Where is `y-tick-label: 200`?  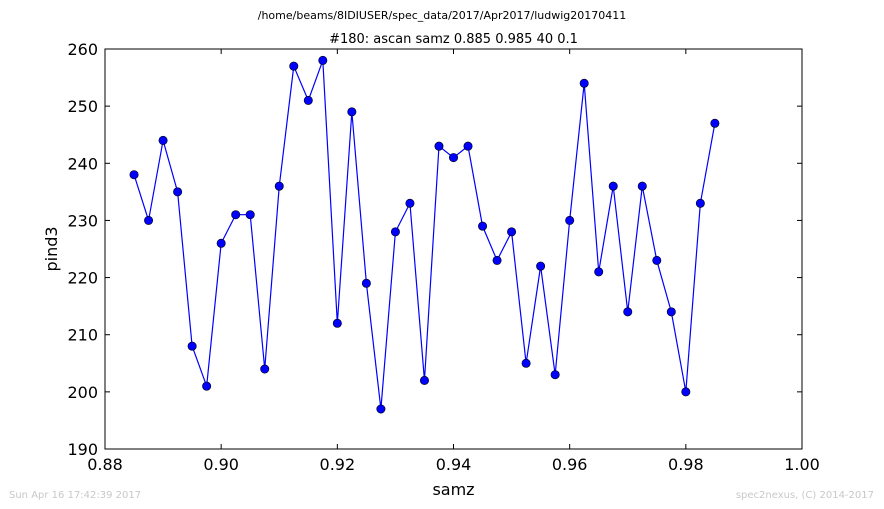
y-tick-label: 200 is located at coordinates (82, 392).